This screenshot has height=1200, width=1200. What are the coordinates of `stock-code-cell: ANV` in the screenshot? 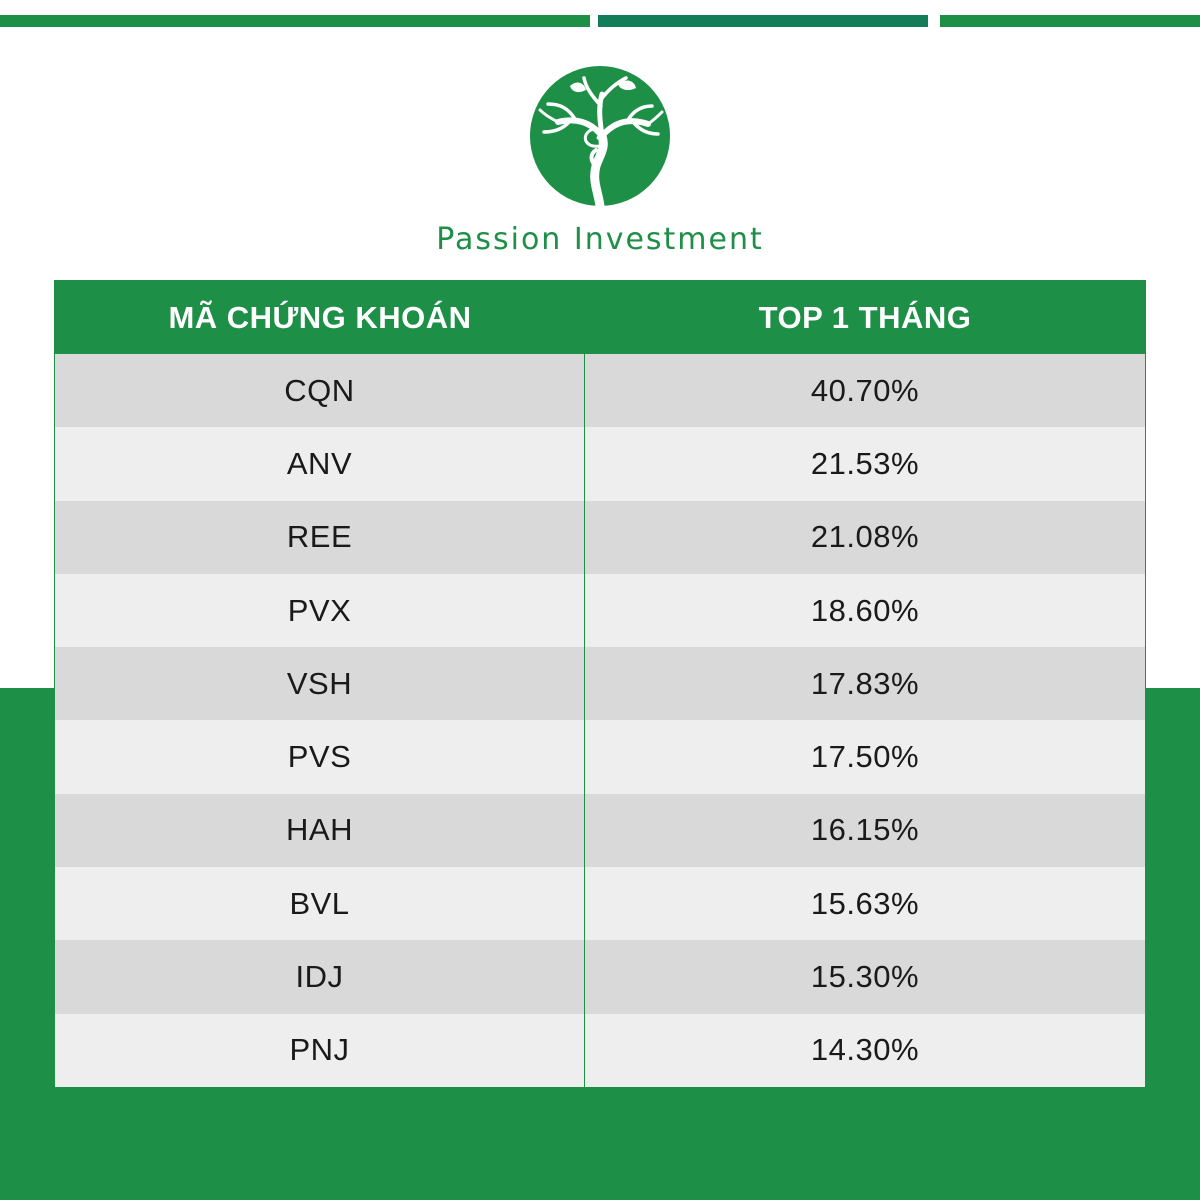 It's located at (320, 464).